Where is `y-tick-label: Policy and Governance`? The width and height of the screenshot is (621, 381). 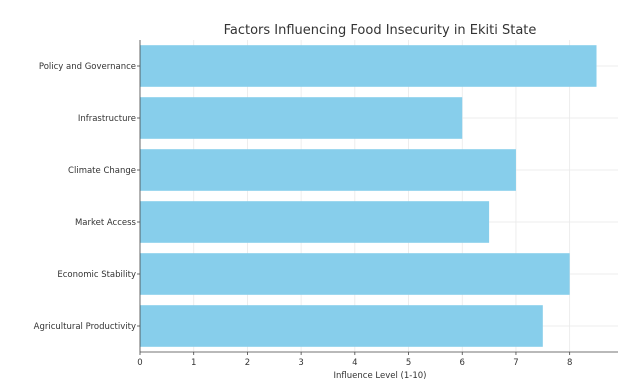
y-tick-label: Policy and Governance is located at coordinates (87, 67).